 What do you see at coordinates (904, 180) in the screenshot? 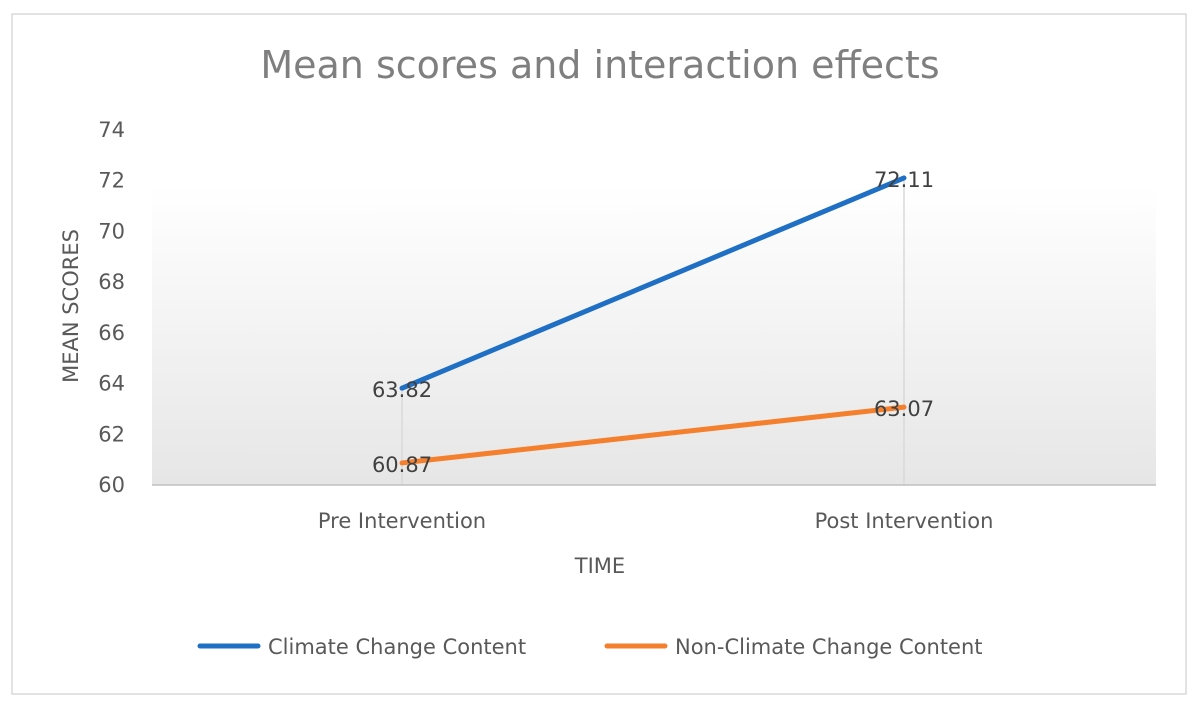
I see `data-label: 72.11` at bounding box center [904, 180].